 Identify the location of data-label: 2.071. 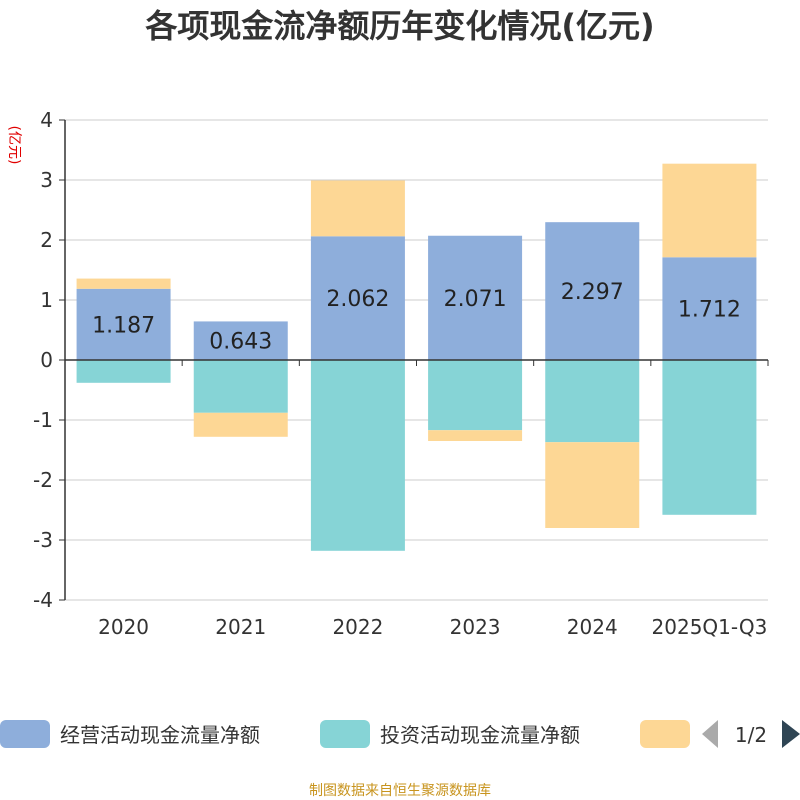
(475, 299).